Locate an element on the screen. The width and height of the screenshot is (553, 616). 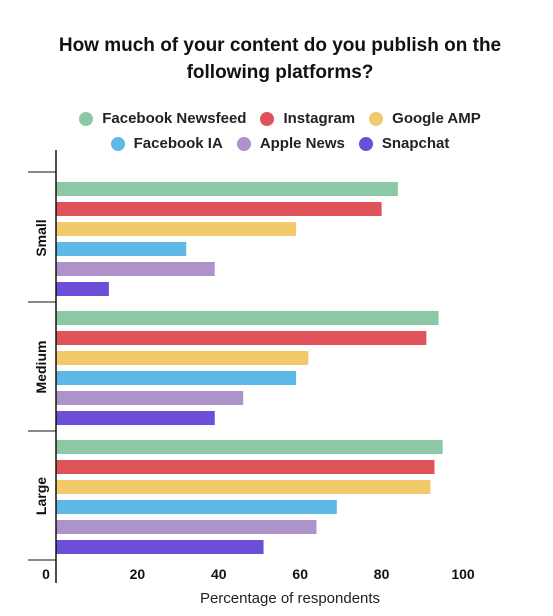
legend-label-apple-news: Apple News is located at coordinates (302, 143).